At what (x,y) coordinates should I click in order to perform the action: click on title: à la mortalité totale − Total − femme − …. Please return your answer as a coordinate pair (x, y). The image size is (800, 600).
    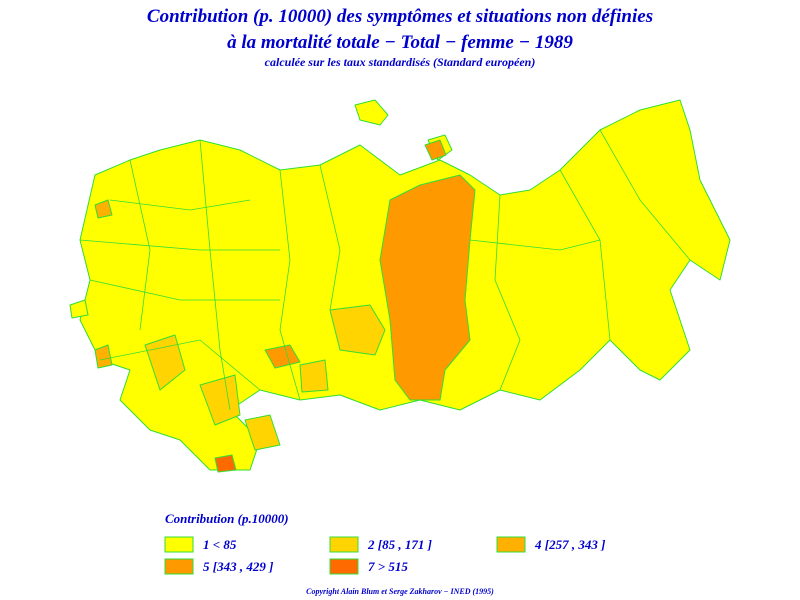
    Looking at the image, I should click on (400, 42).